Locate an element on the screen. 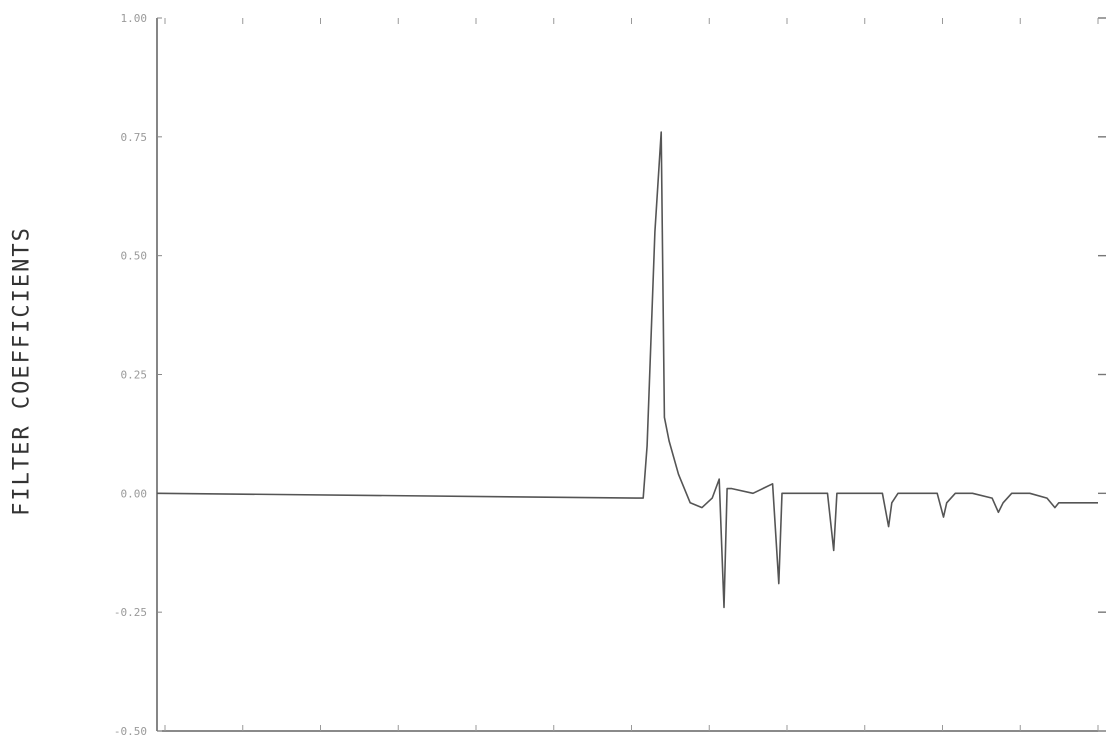  y-tick-label: 1.00 is located at coordinates (134, 18).